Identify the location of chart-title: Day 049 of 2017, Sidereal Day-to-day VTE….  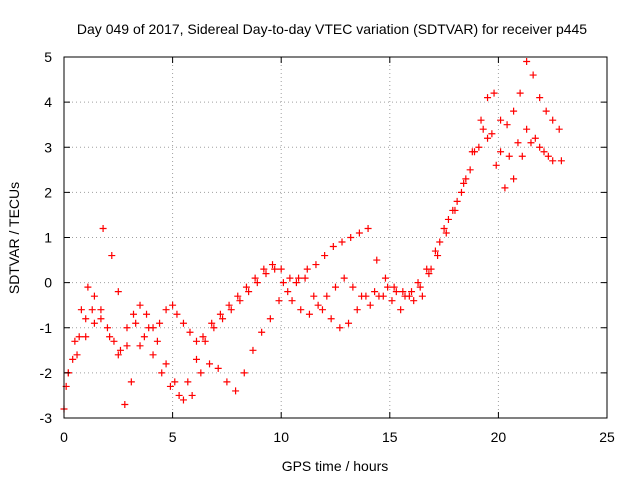
(332, 29).